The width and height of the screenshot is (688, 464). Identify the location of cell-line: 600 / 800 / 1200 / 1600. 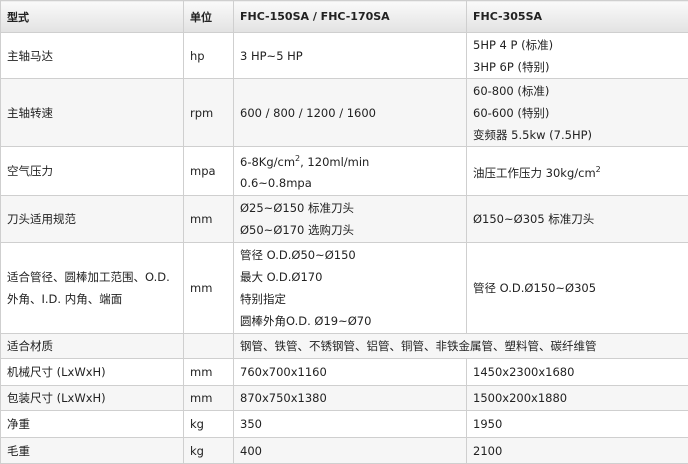
(350, 113).